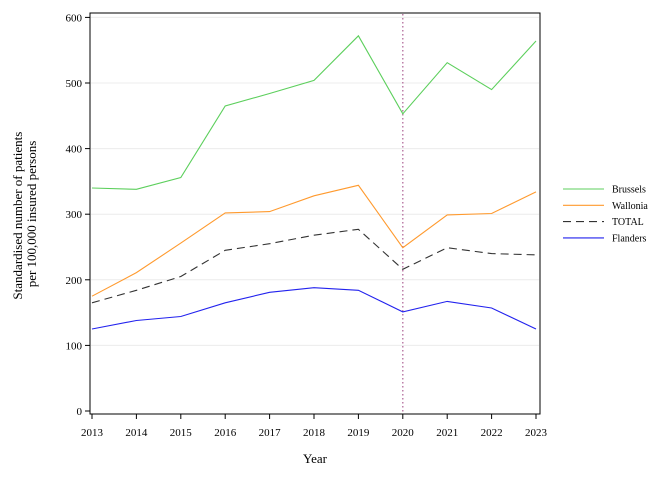  What do you see at coordinates (80, 412) in the screenshot?
I see `y-tick-label: 0` at bounding box center [80, 412].